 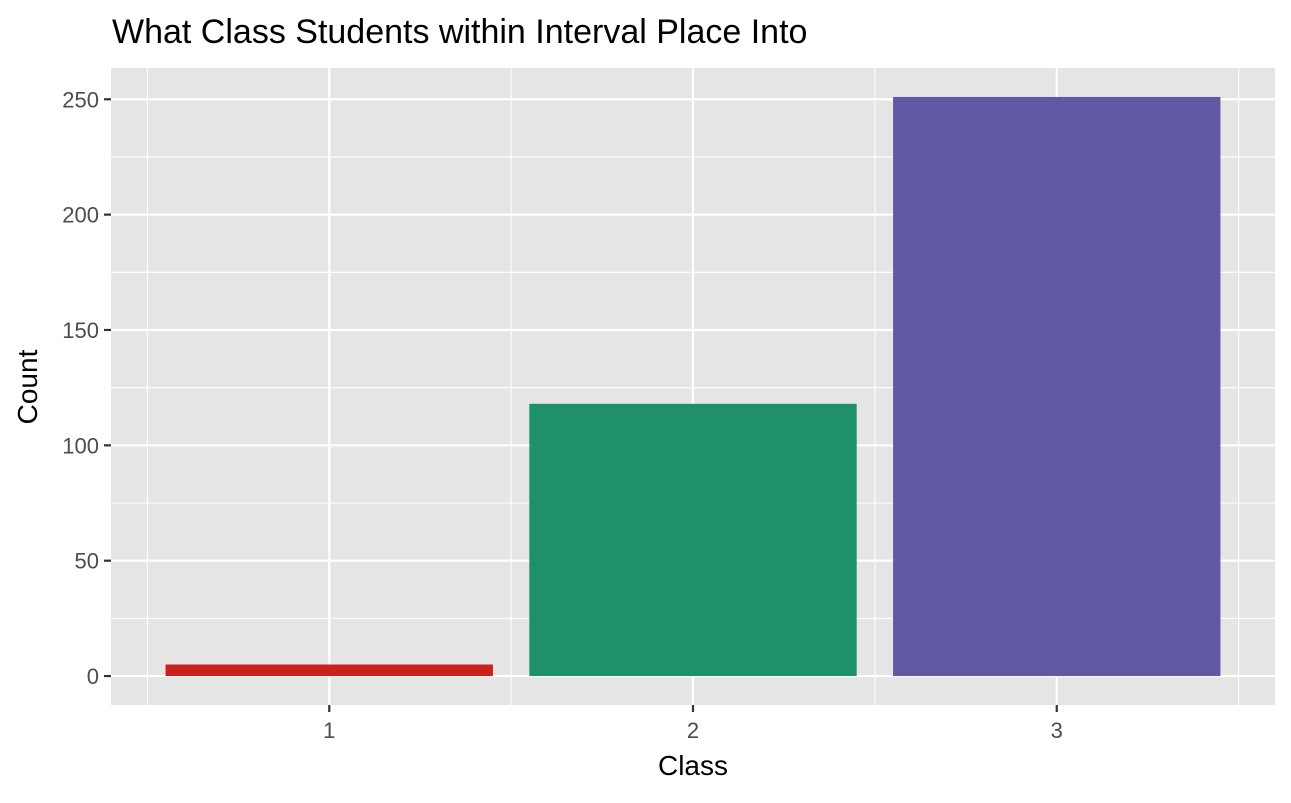 What do you see at coordinates (86, 388) in the screenshot?
I see `y-axis-ticks: 0 50 100 150 200 250` at bounding box center [86, 388].